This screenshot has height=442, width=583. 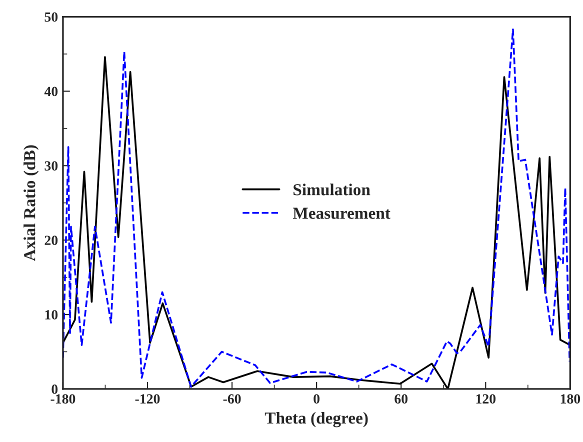 What do you see at coordinates (51, 91) in the screenshot?
I see `y-tick-label: 40` at bounding box center [51, 91].